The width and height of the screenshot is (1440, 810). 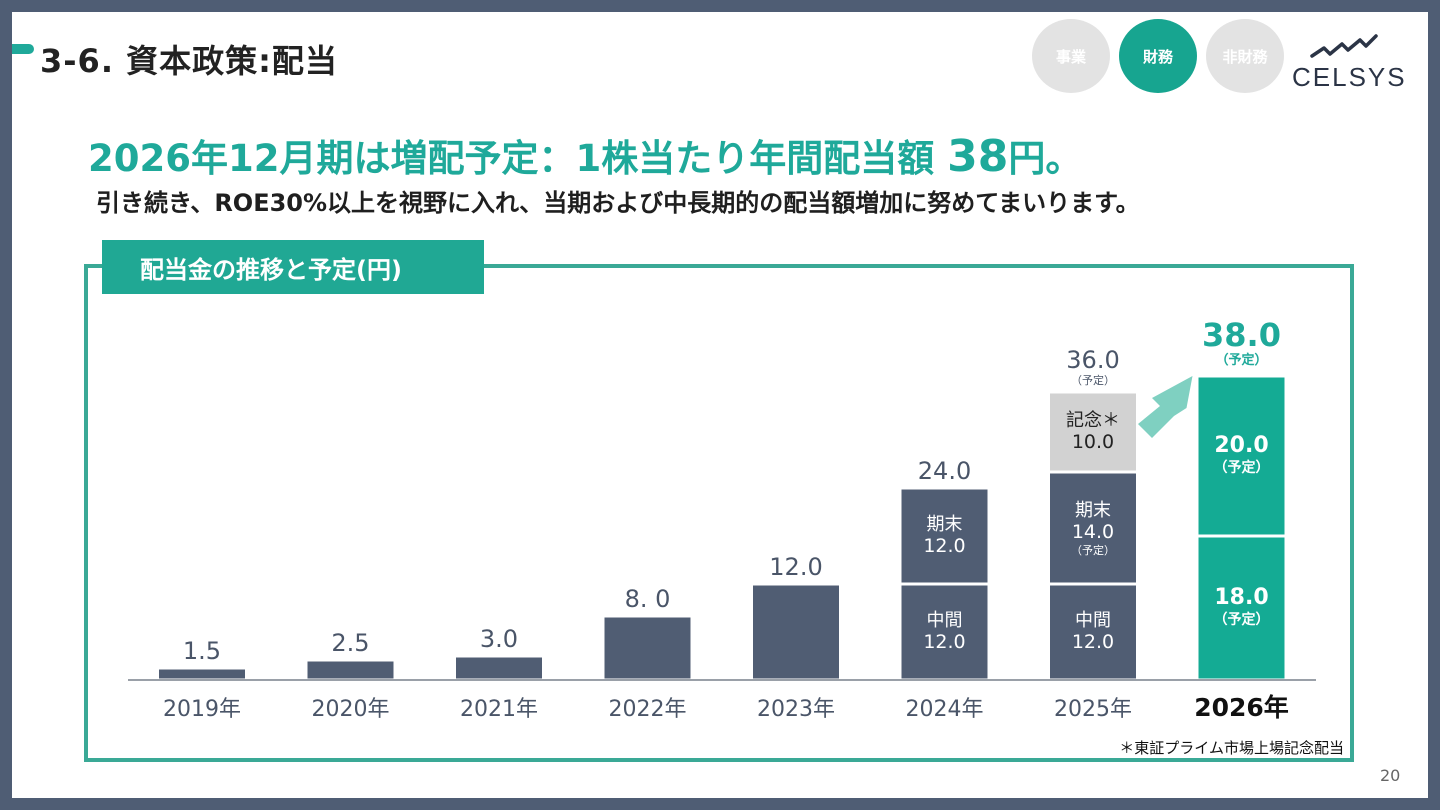 I want to click on bar-total-label: 2.5, so click(x=350, y=643).